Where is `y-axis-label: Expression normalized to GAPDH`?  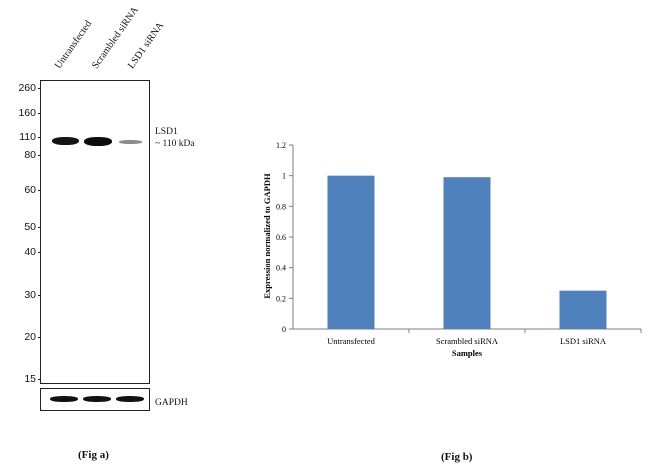
y-axis-label: Expression normalized to GAPDH is located at coordinates (267, 236).